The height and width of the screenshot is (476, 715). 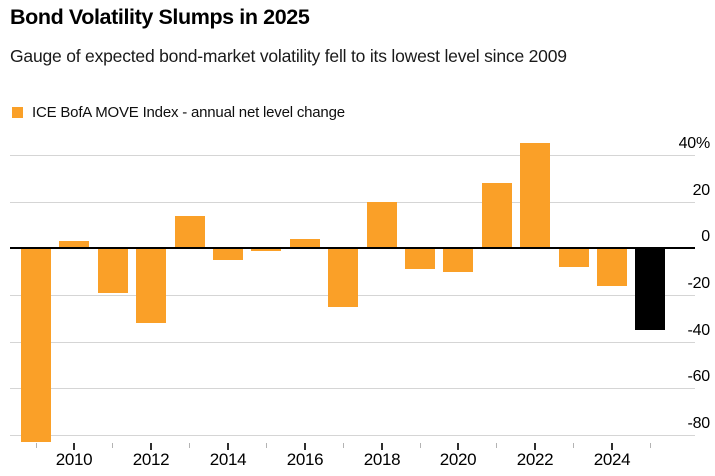 I want to click on x-tick-2020, so click(x=458, y=446).